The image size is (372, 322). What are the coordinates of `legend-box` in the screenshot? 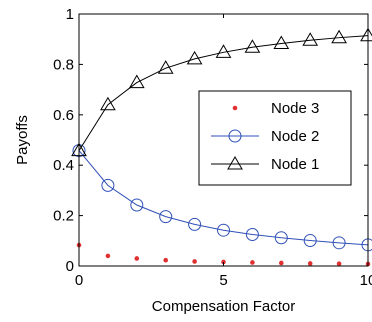 It's located at (275, 138).